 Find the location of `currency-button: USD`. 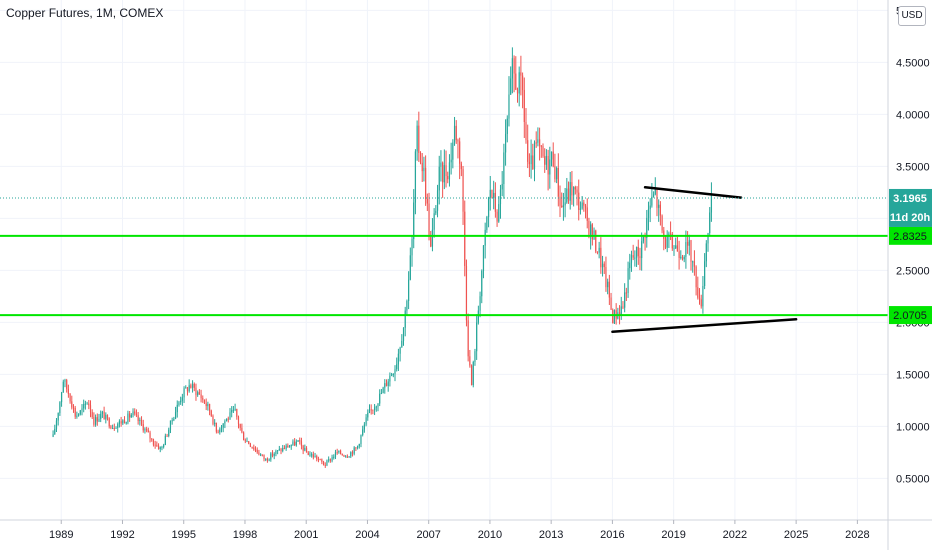

currency-button: USD is located at coordinates (912, 16).